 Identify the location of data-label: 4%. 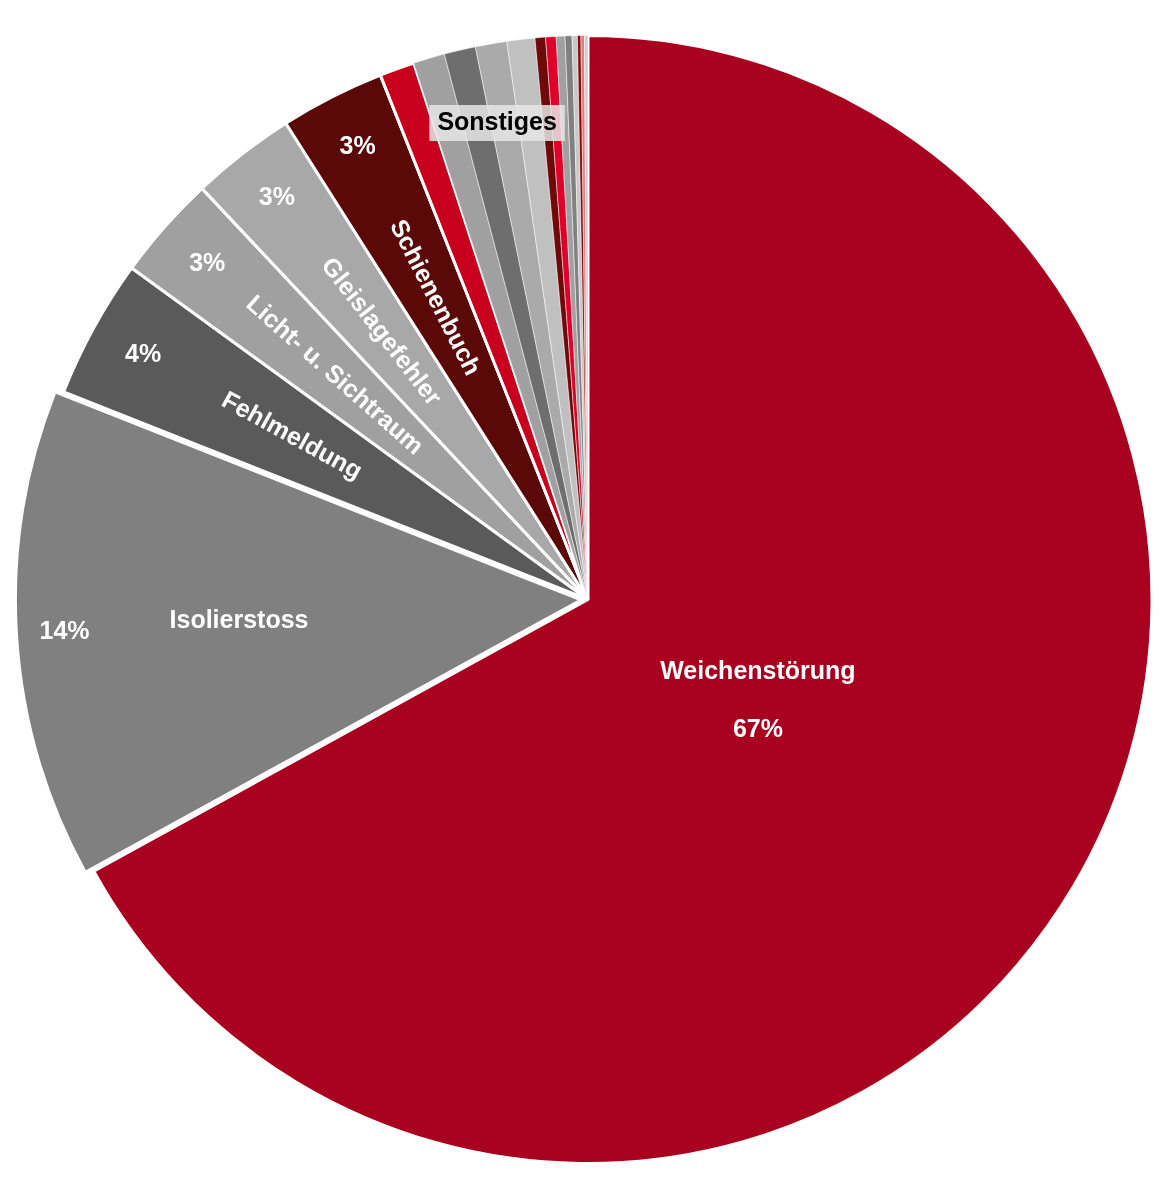
(143, 352).